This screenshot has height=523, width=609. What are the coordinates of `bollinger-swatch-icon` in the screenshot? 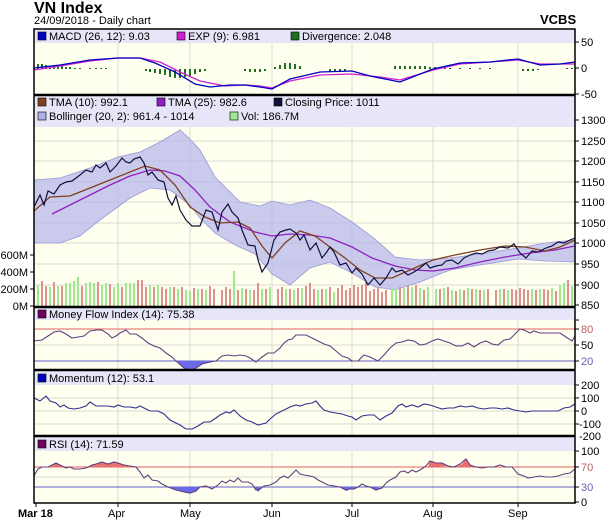 It's located at (42, 116).